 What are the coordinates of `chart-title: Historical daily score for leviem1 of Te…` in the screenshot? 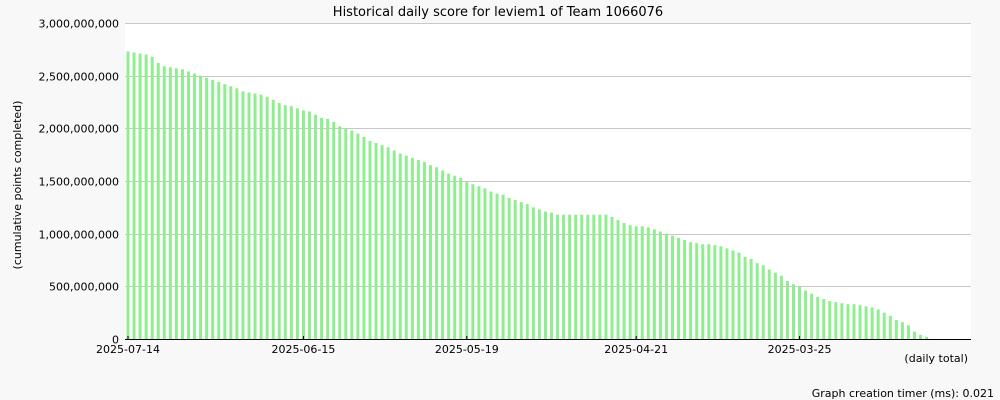 It's located at (498, 12).